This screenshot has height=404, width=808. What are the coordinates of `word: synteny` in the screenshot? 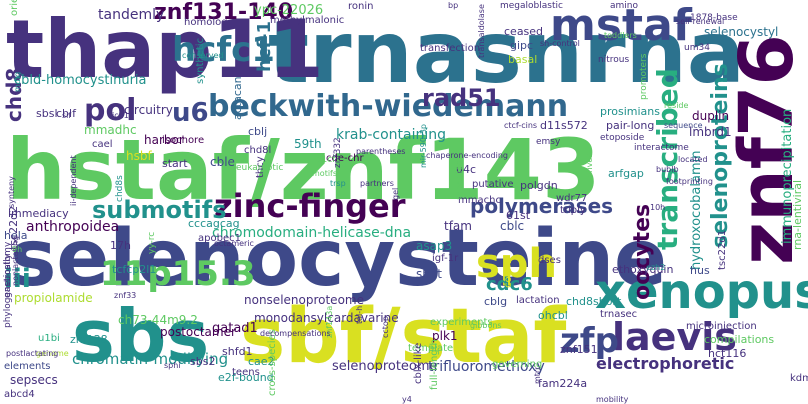 It's located at (11, 192).